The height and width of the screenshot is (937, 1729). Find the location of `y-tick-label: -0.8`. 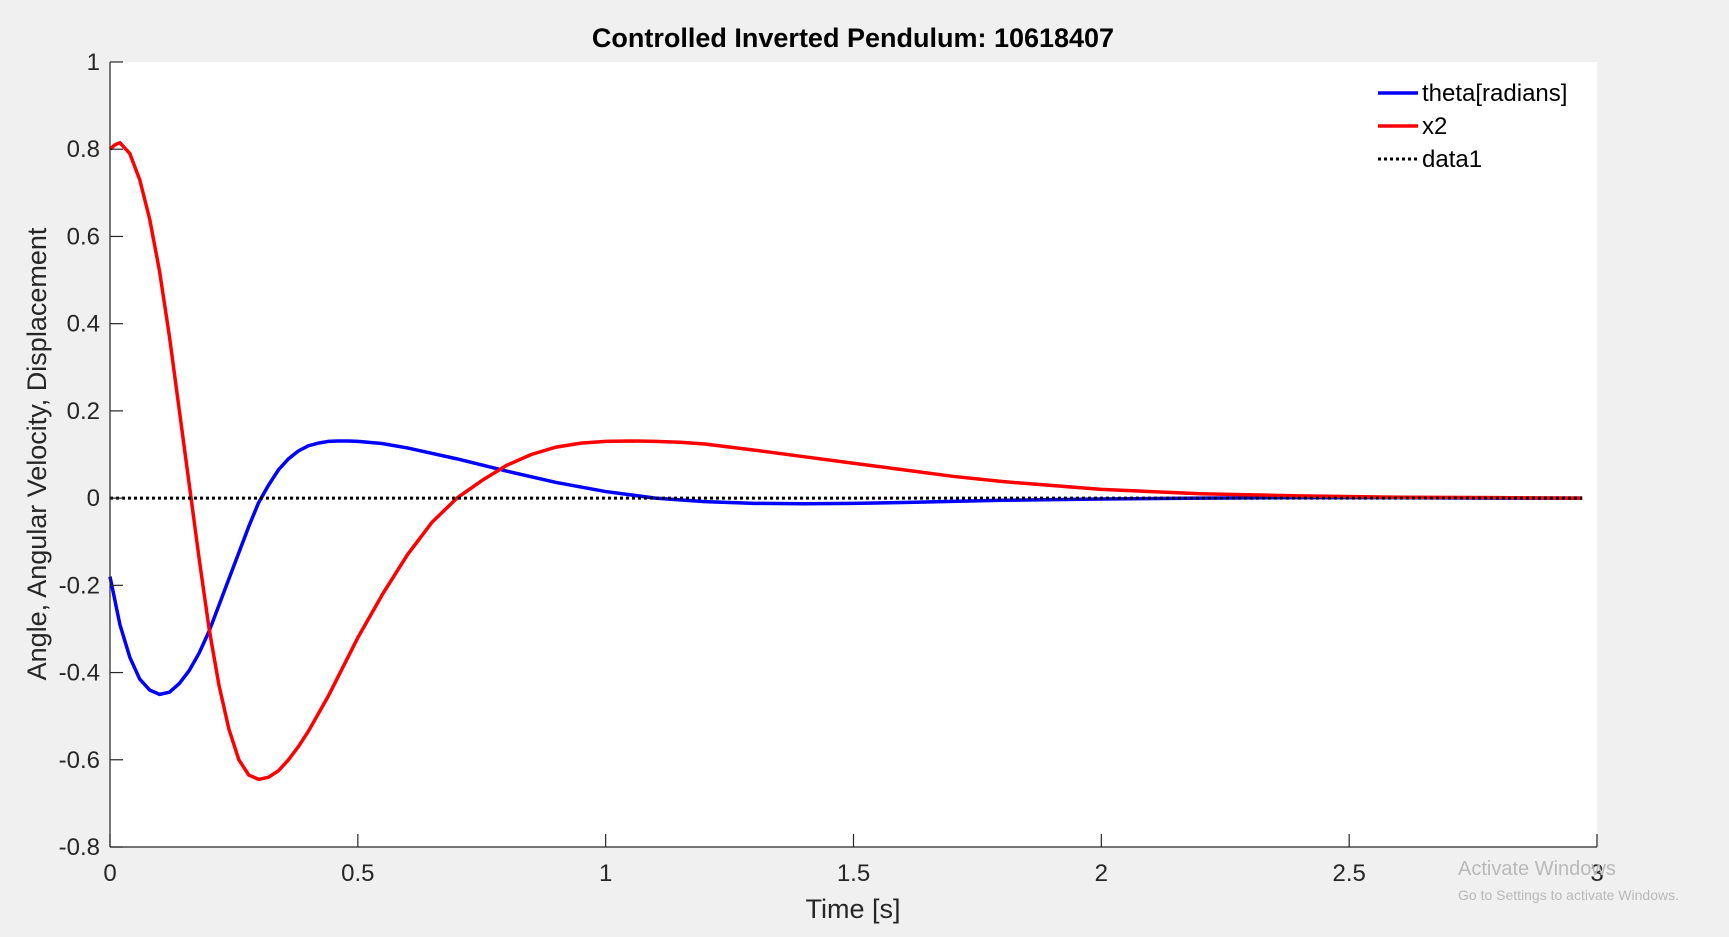

y-tick-label: -0.8 is located at coordinates (79, 847).